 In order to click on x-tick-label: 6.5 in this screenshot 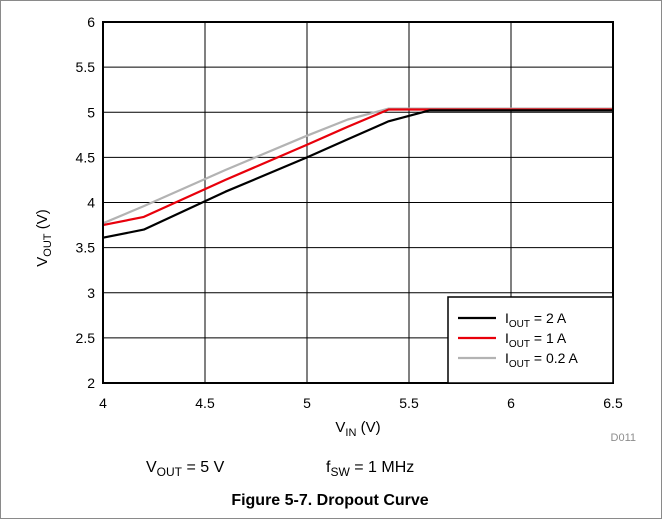, I will do `click(613, 403)`.